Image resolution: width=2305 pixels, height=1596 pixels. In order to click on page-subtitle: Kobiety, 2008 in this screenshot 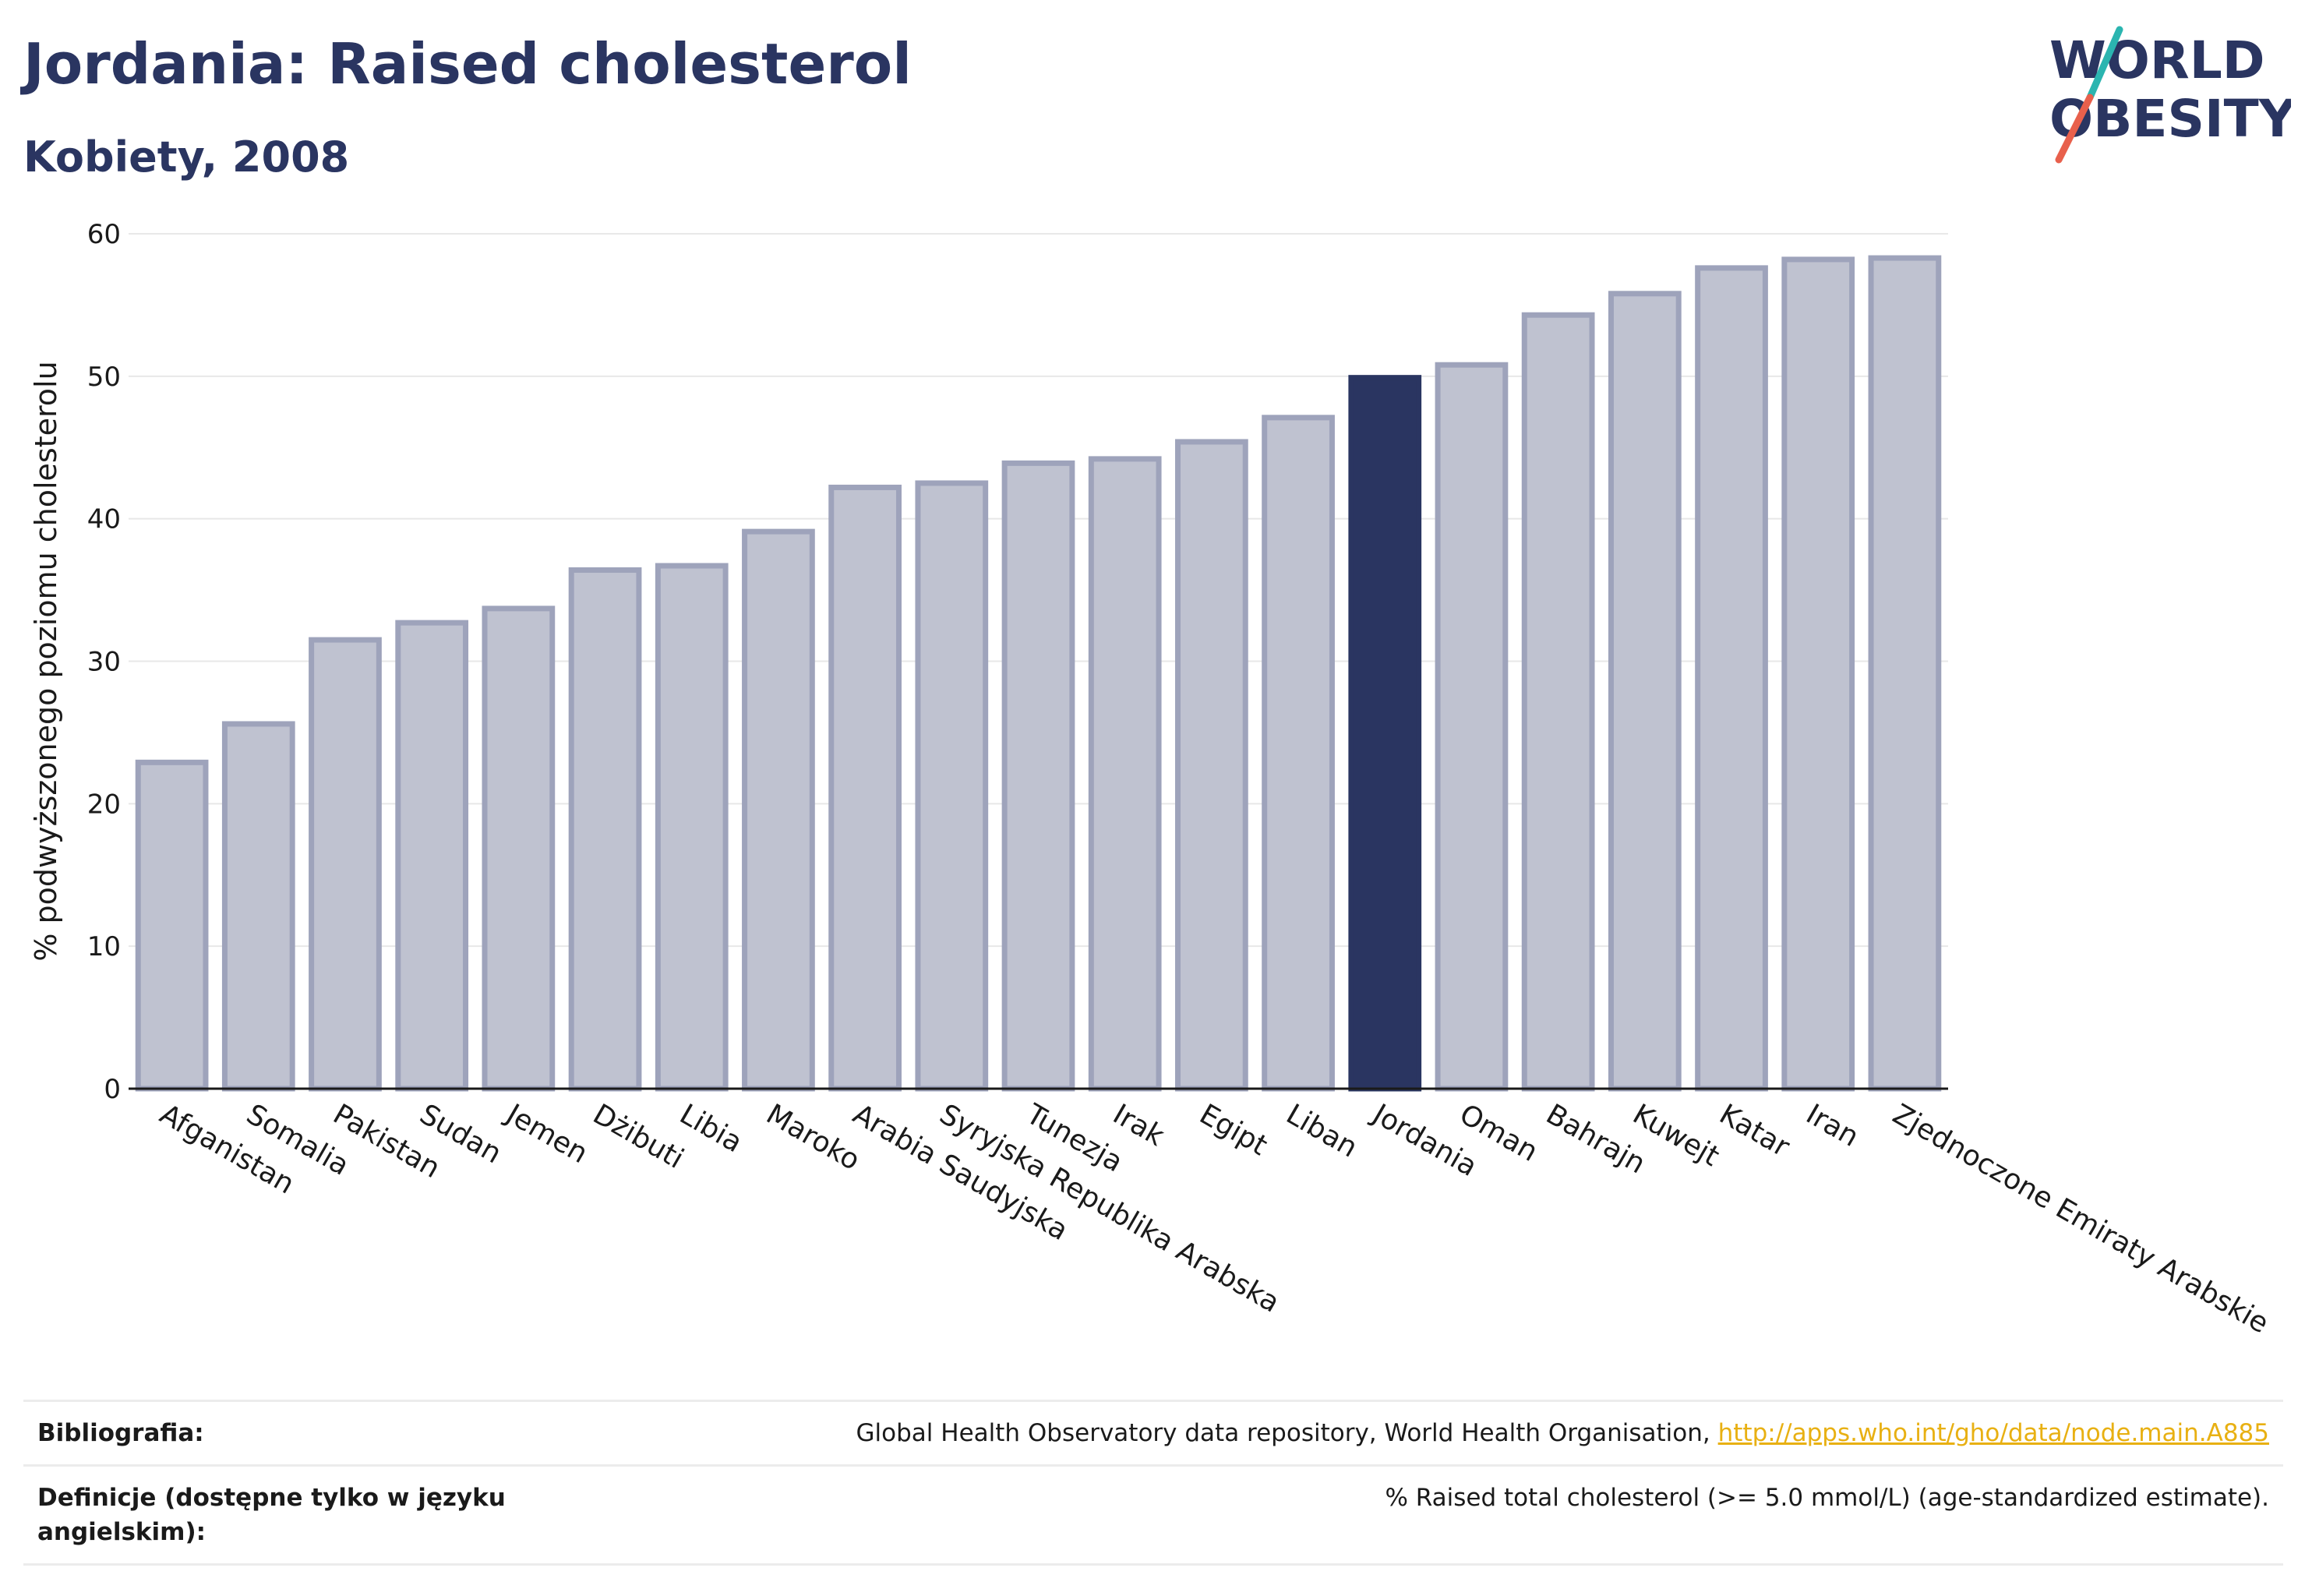, I will do `click(186, 157)`.